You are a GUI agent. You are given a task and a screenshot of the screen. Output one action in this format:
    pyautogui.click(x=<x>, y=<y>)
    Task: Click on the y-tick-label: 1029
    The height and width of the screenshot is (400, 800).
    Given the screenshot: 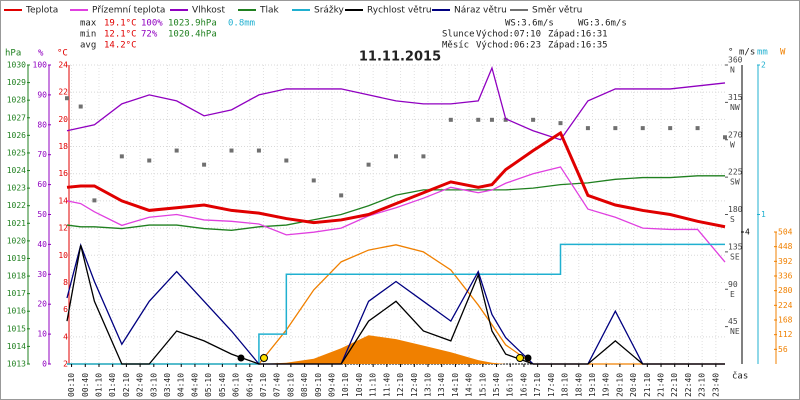 What is the action you would take?
    pyautogui.click(x=16, y=82)
    